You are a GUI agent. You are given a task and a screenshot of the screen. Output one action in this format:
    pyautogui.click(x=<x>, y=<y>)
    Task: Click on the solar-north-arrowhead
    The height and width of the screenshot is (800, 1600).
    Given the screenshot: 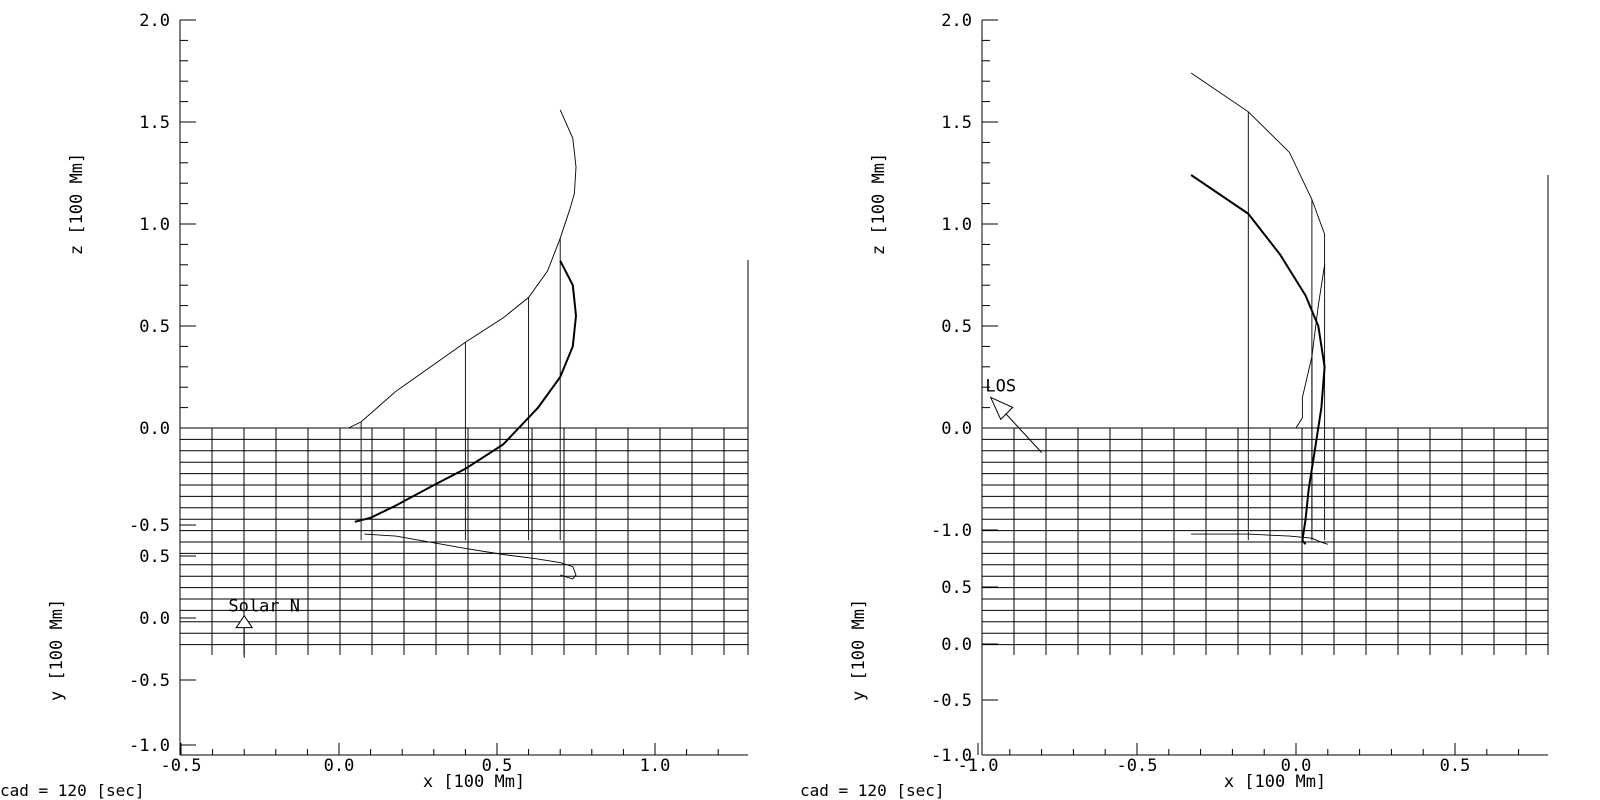 What is the action you would take?
    pyautogui.click(x=244, y=621)
    